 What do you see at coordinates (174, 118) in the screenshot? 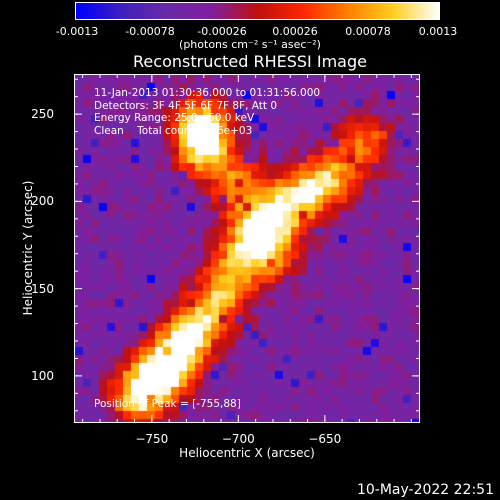
I see `info-energy-range: Energy Range: 25.0 - 50.0 keV` at bounding box center [174, 118].